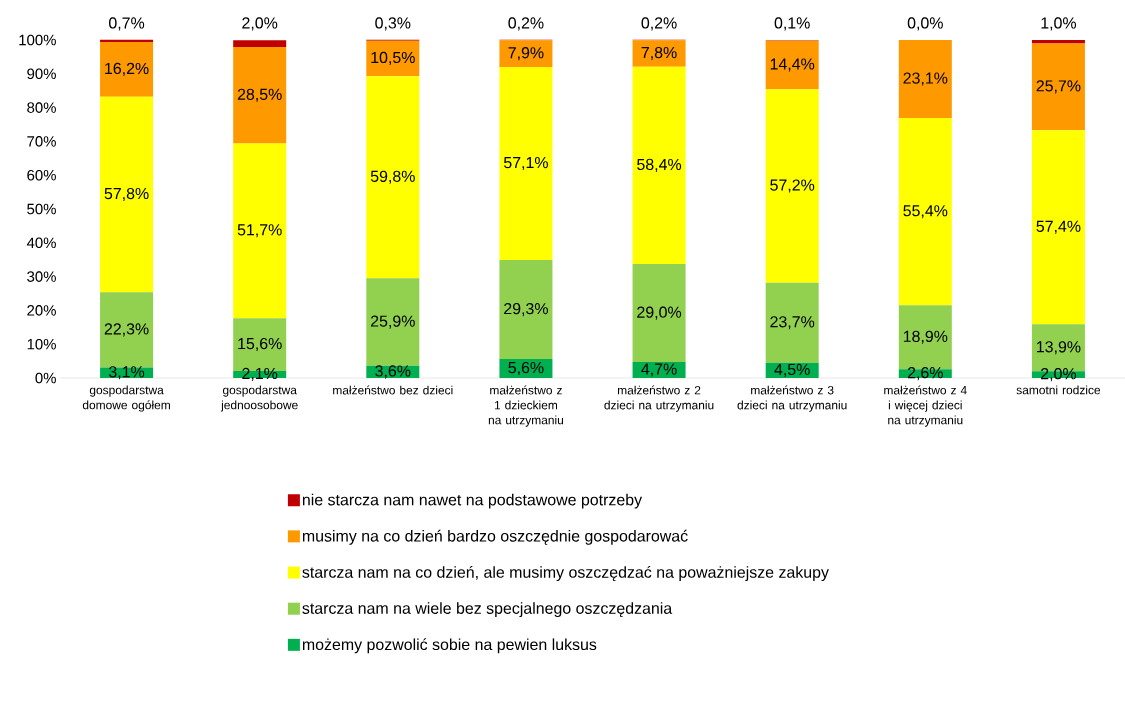 This screenshot has width=1125, height=703. I want to click on y-tick-label: 30%, so click(41, 276).